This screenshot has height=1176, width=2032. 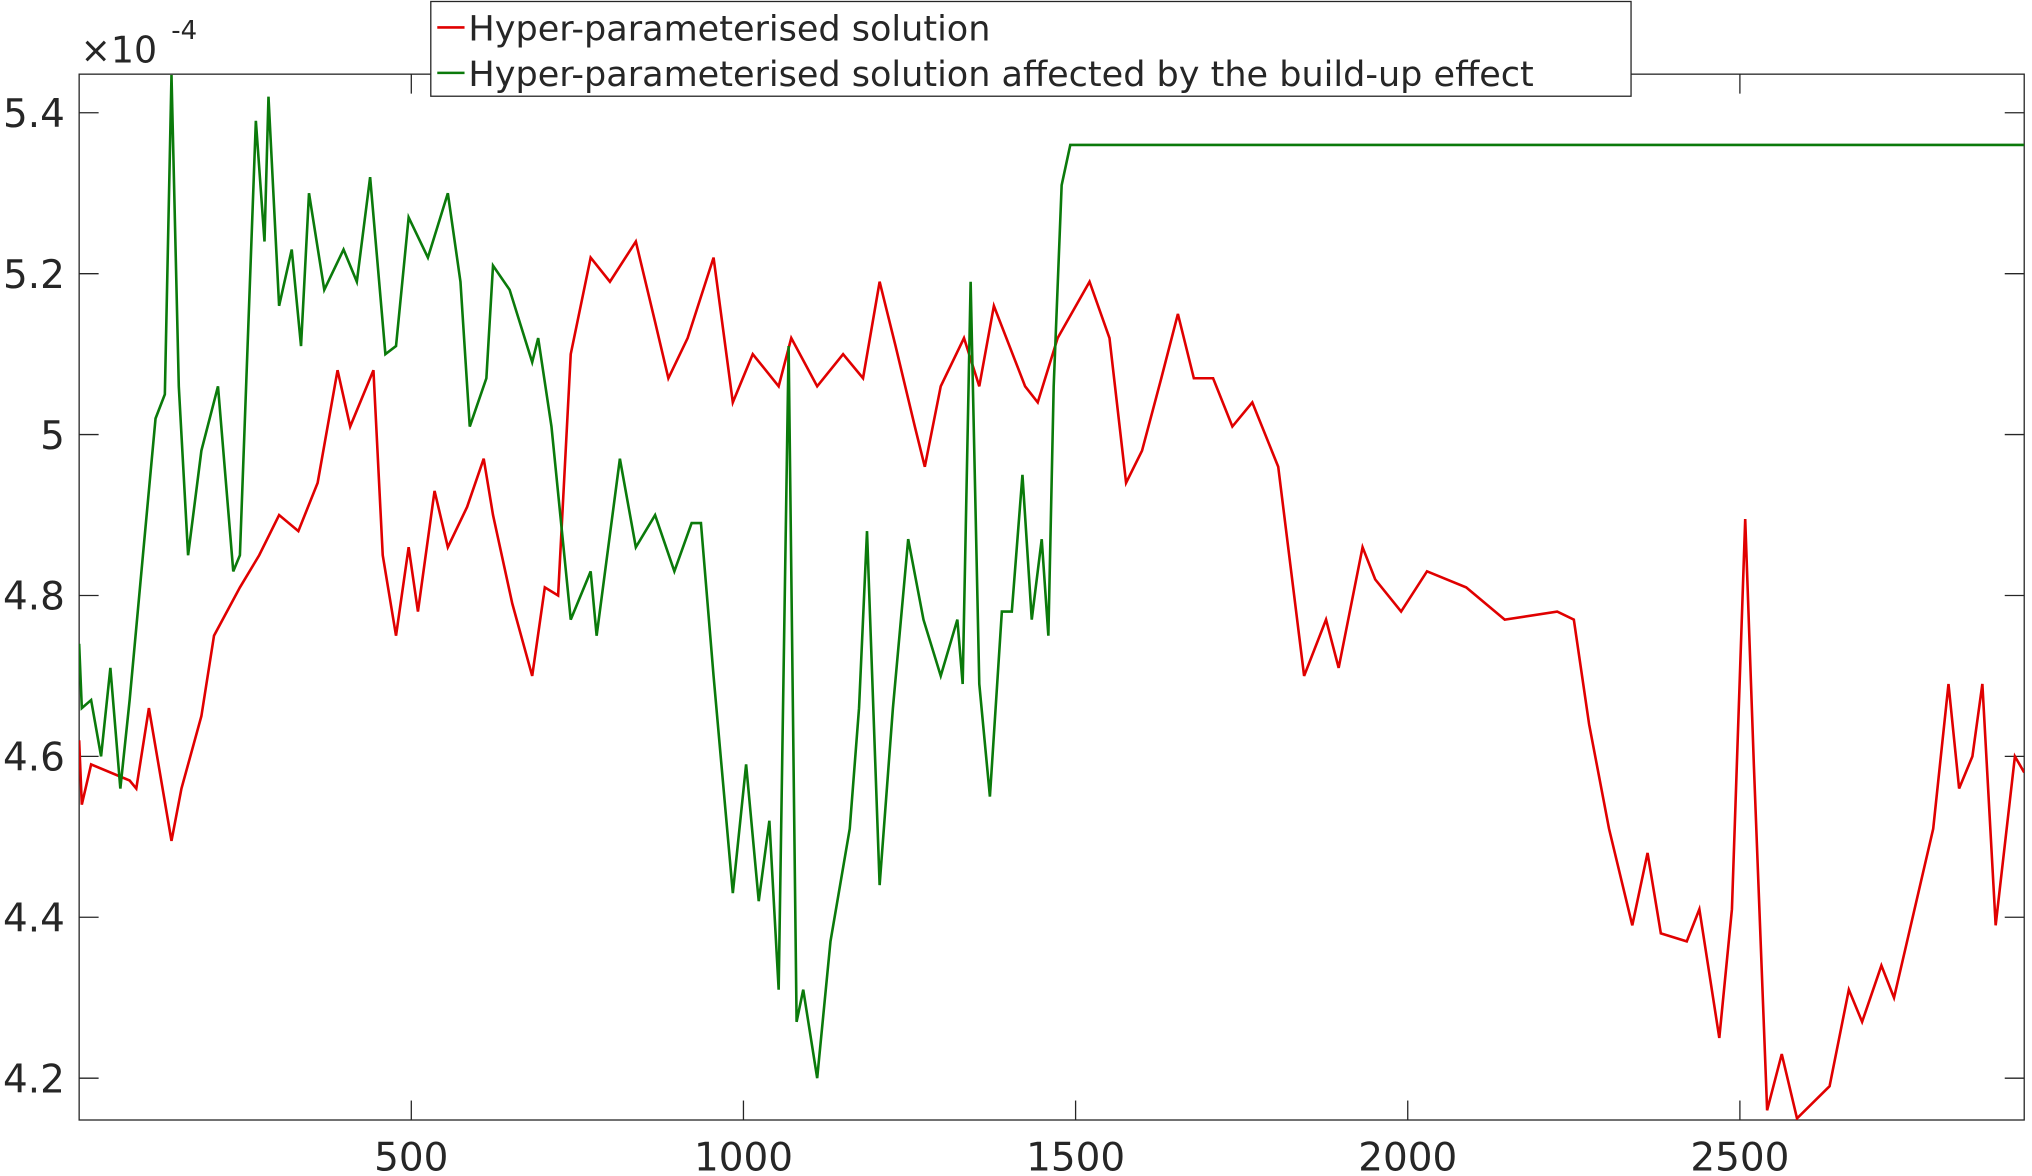 What do you see at coordinates (118, 49) in the screenshot?
I see `multiplier-base: ×10` at bounding box center [118, 49].